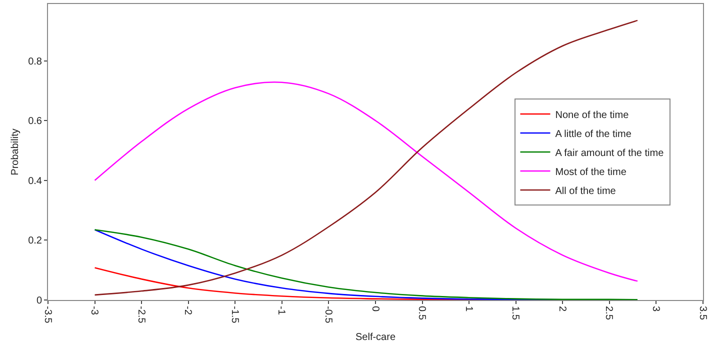  What do you see at coordinates (375, 337) in the screenshot?
I see `x-axis-title: Self-care` at bounding box center [375, 337].